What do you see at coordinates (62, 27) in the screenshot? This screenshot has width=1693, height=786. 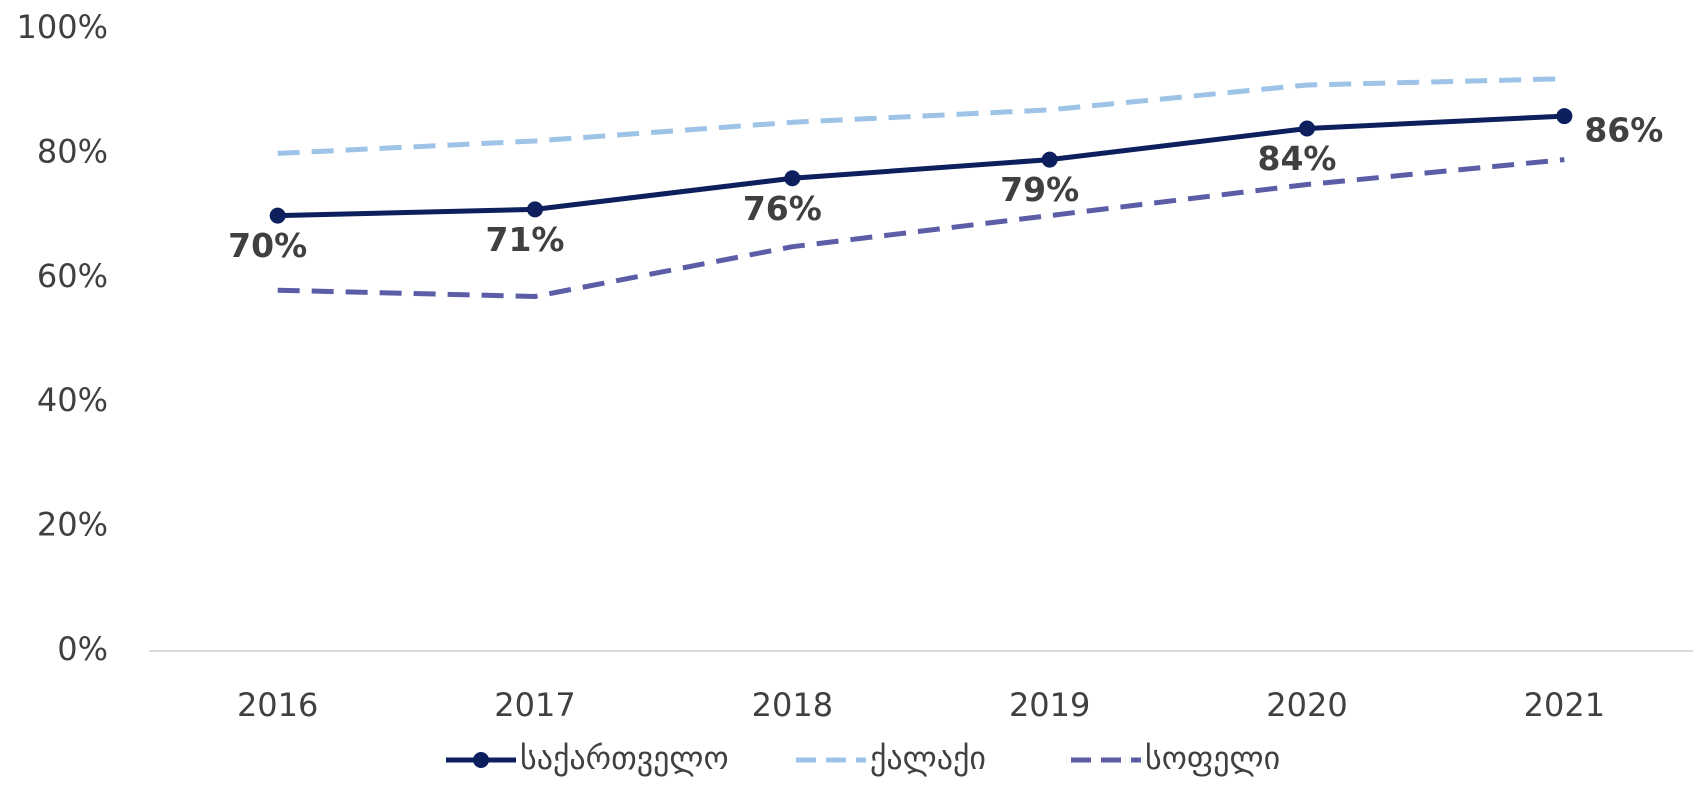 I see `y-tick-label: 100%` at bounding box center [62, 27].